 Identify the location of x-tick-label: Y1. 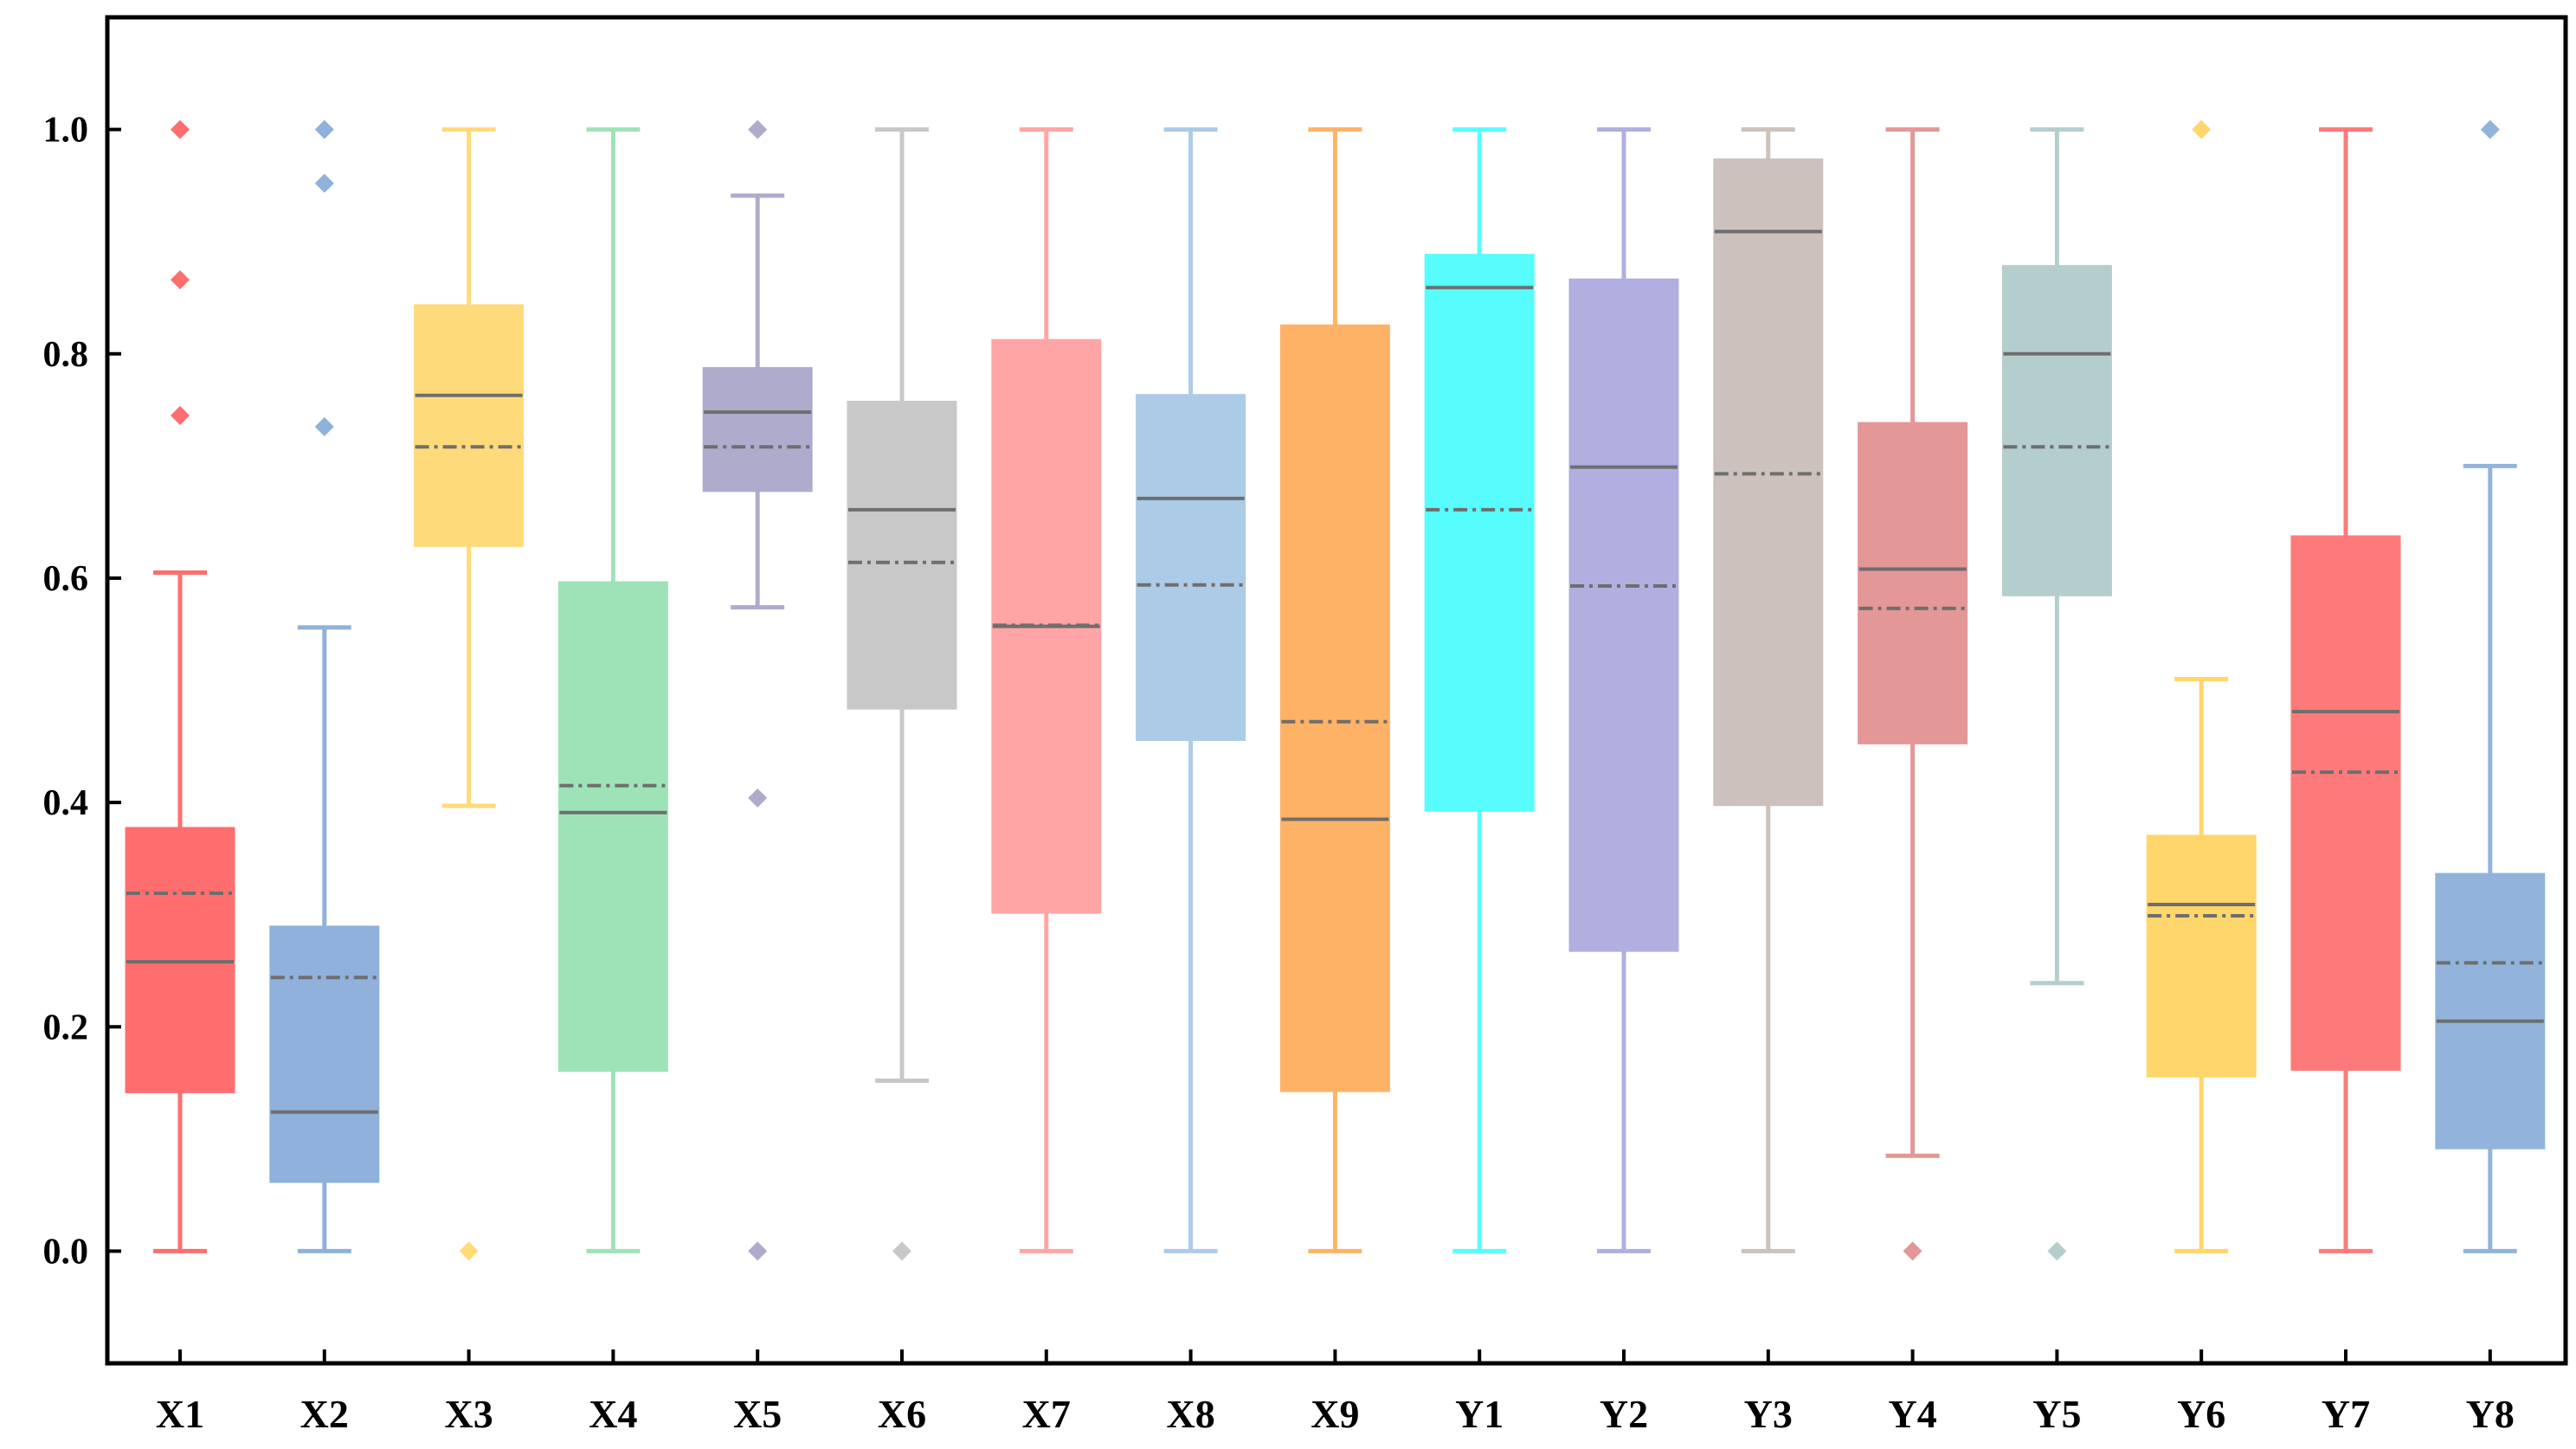
(1479, 1414).